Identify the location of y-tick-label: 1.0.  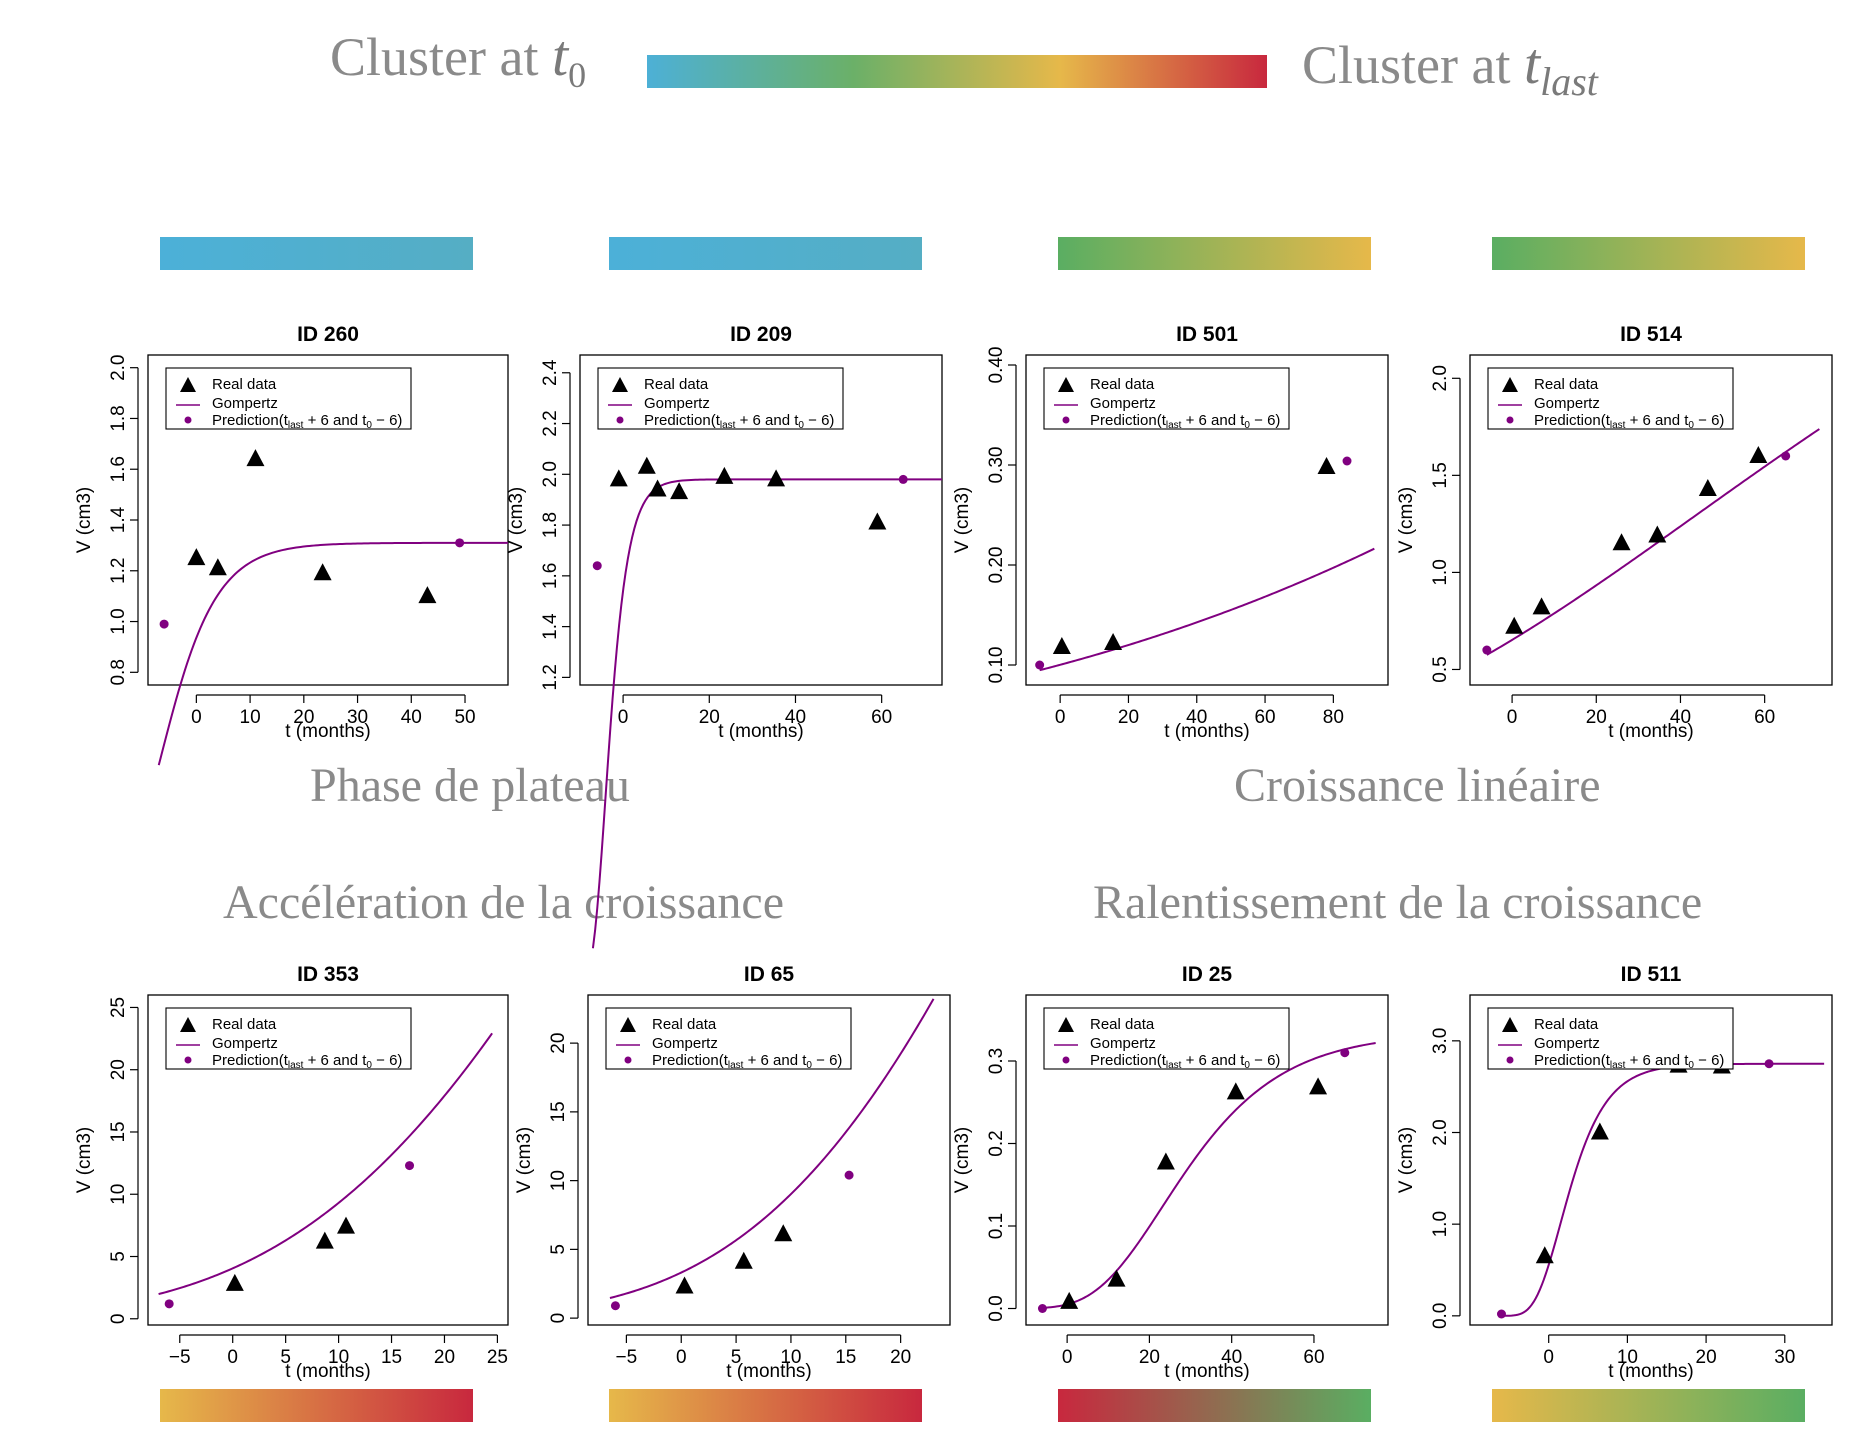
(118, 621).